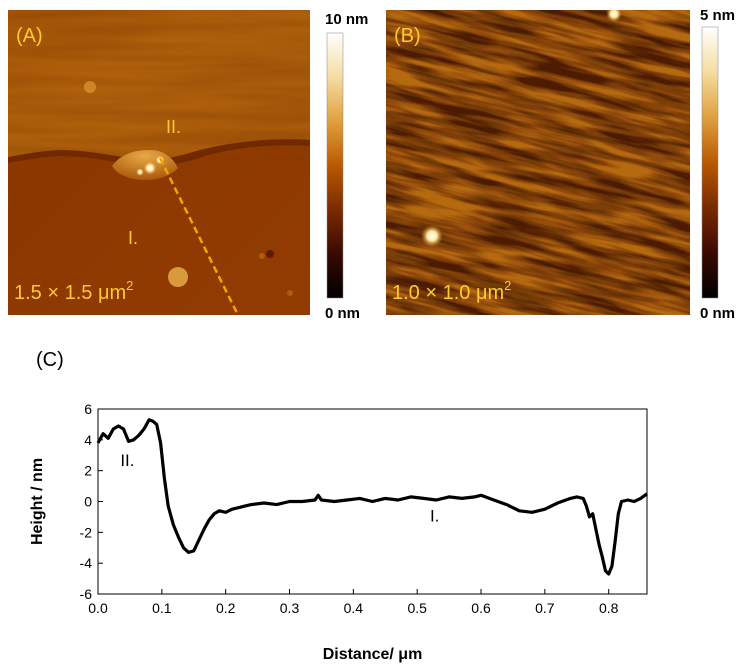 This screenshot has height=666, width=750. Describe the element at coordinates (346, 19) in the screenshot. I see `colorbar-a-max-label: 10 nm` at that location.